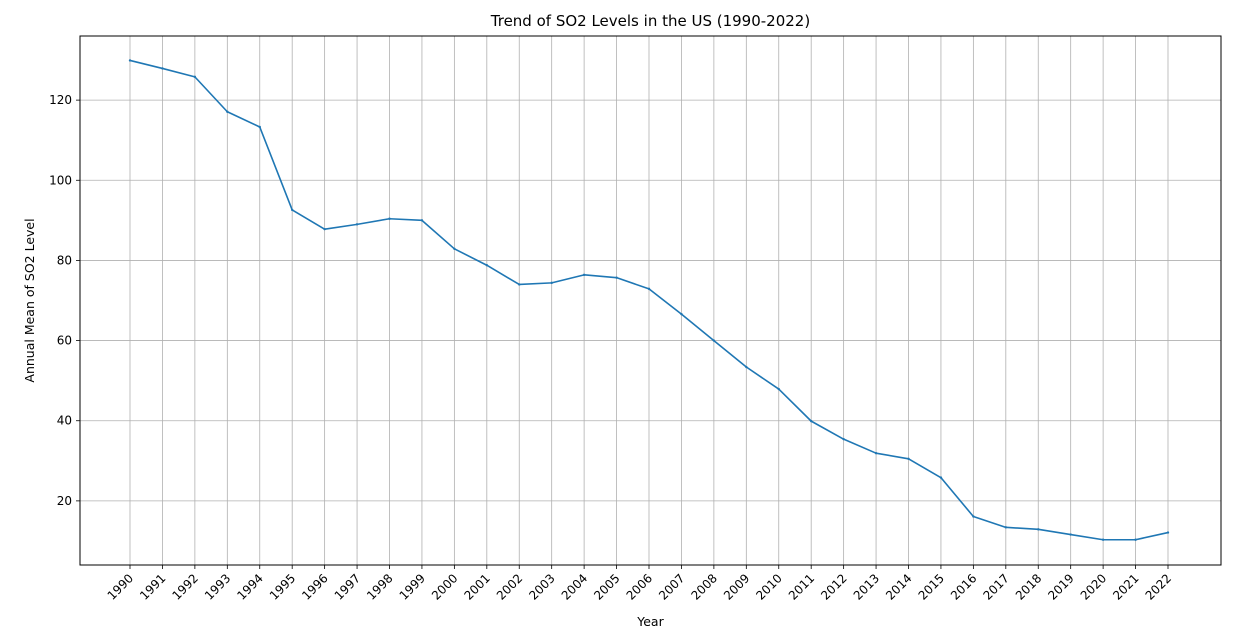 Image resolution: width=1235 pixels, height=635 pixels. I want to click on x-tick-label: 1991, so click(152, 586).